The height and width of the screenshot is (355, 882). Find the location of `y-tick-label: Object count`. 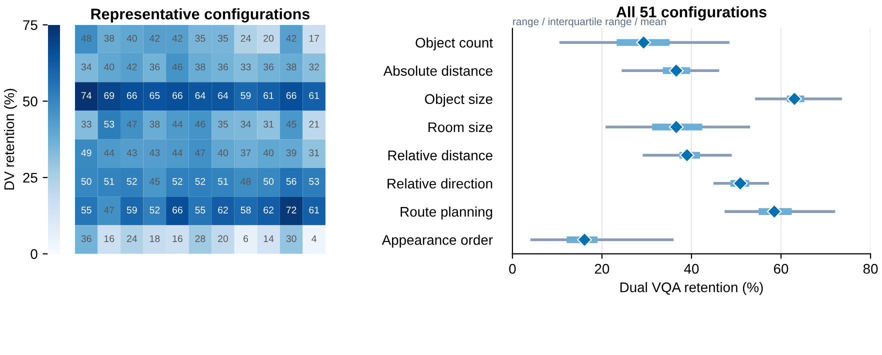

y-tick-label: Object count is located at coordinates (454, 43).